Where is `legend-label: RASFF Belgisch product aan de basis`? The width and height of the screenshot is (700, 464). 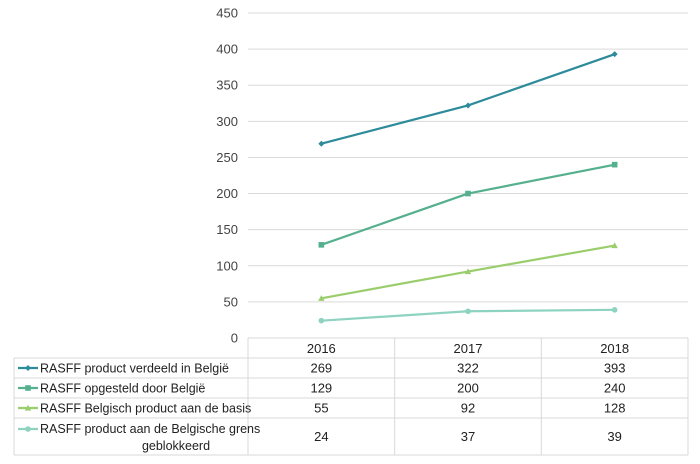 legend-label: RASFF Belgisch product aan de basis is located at coordinates (145, 409).